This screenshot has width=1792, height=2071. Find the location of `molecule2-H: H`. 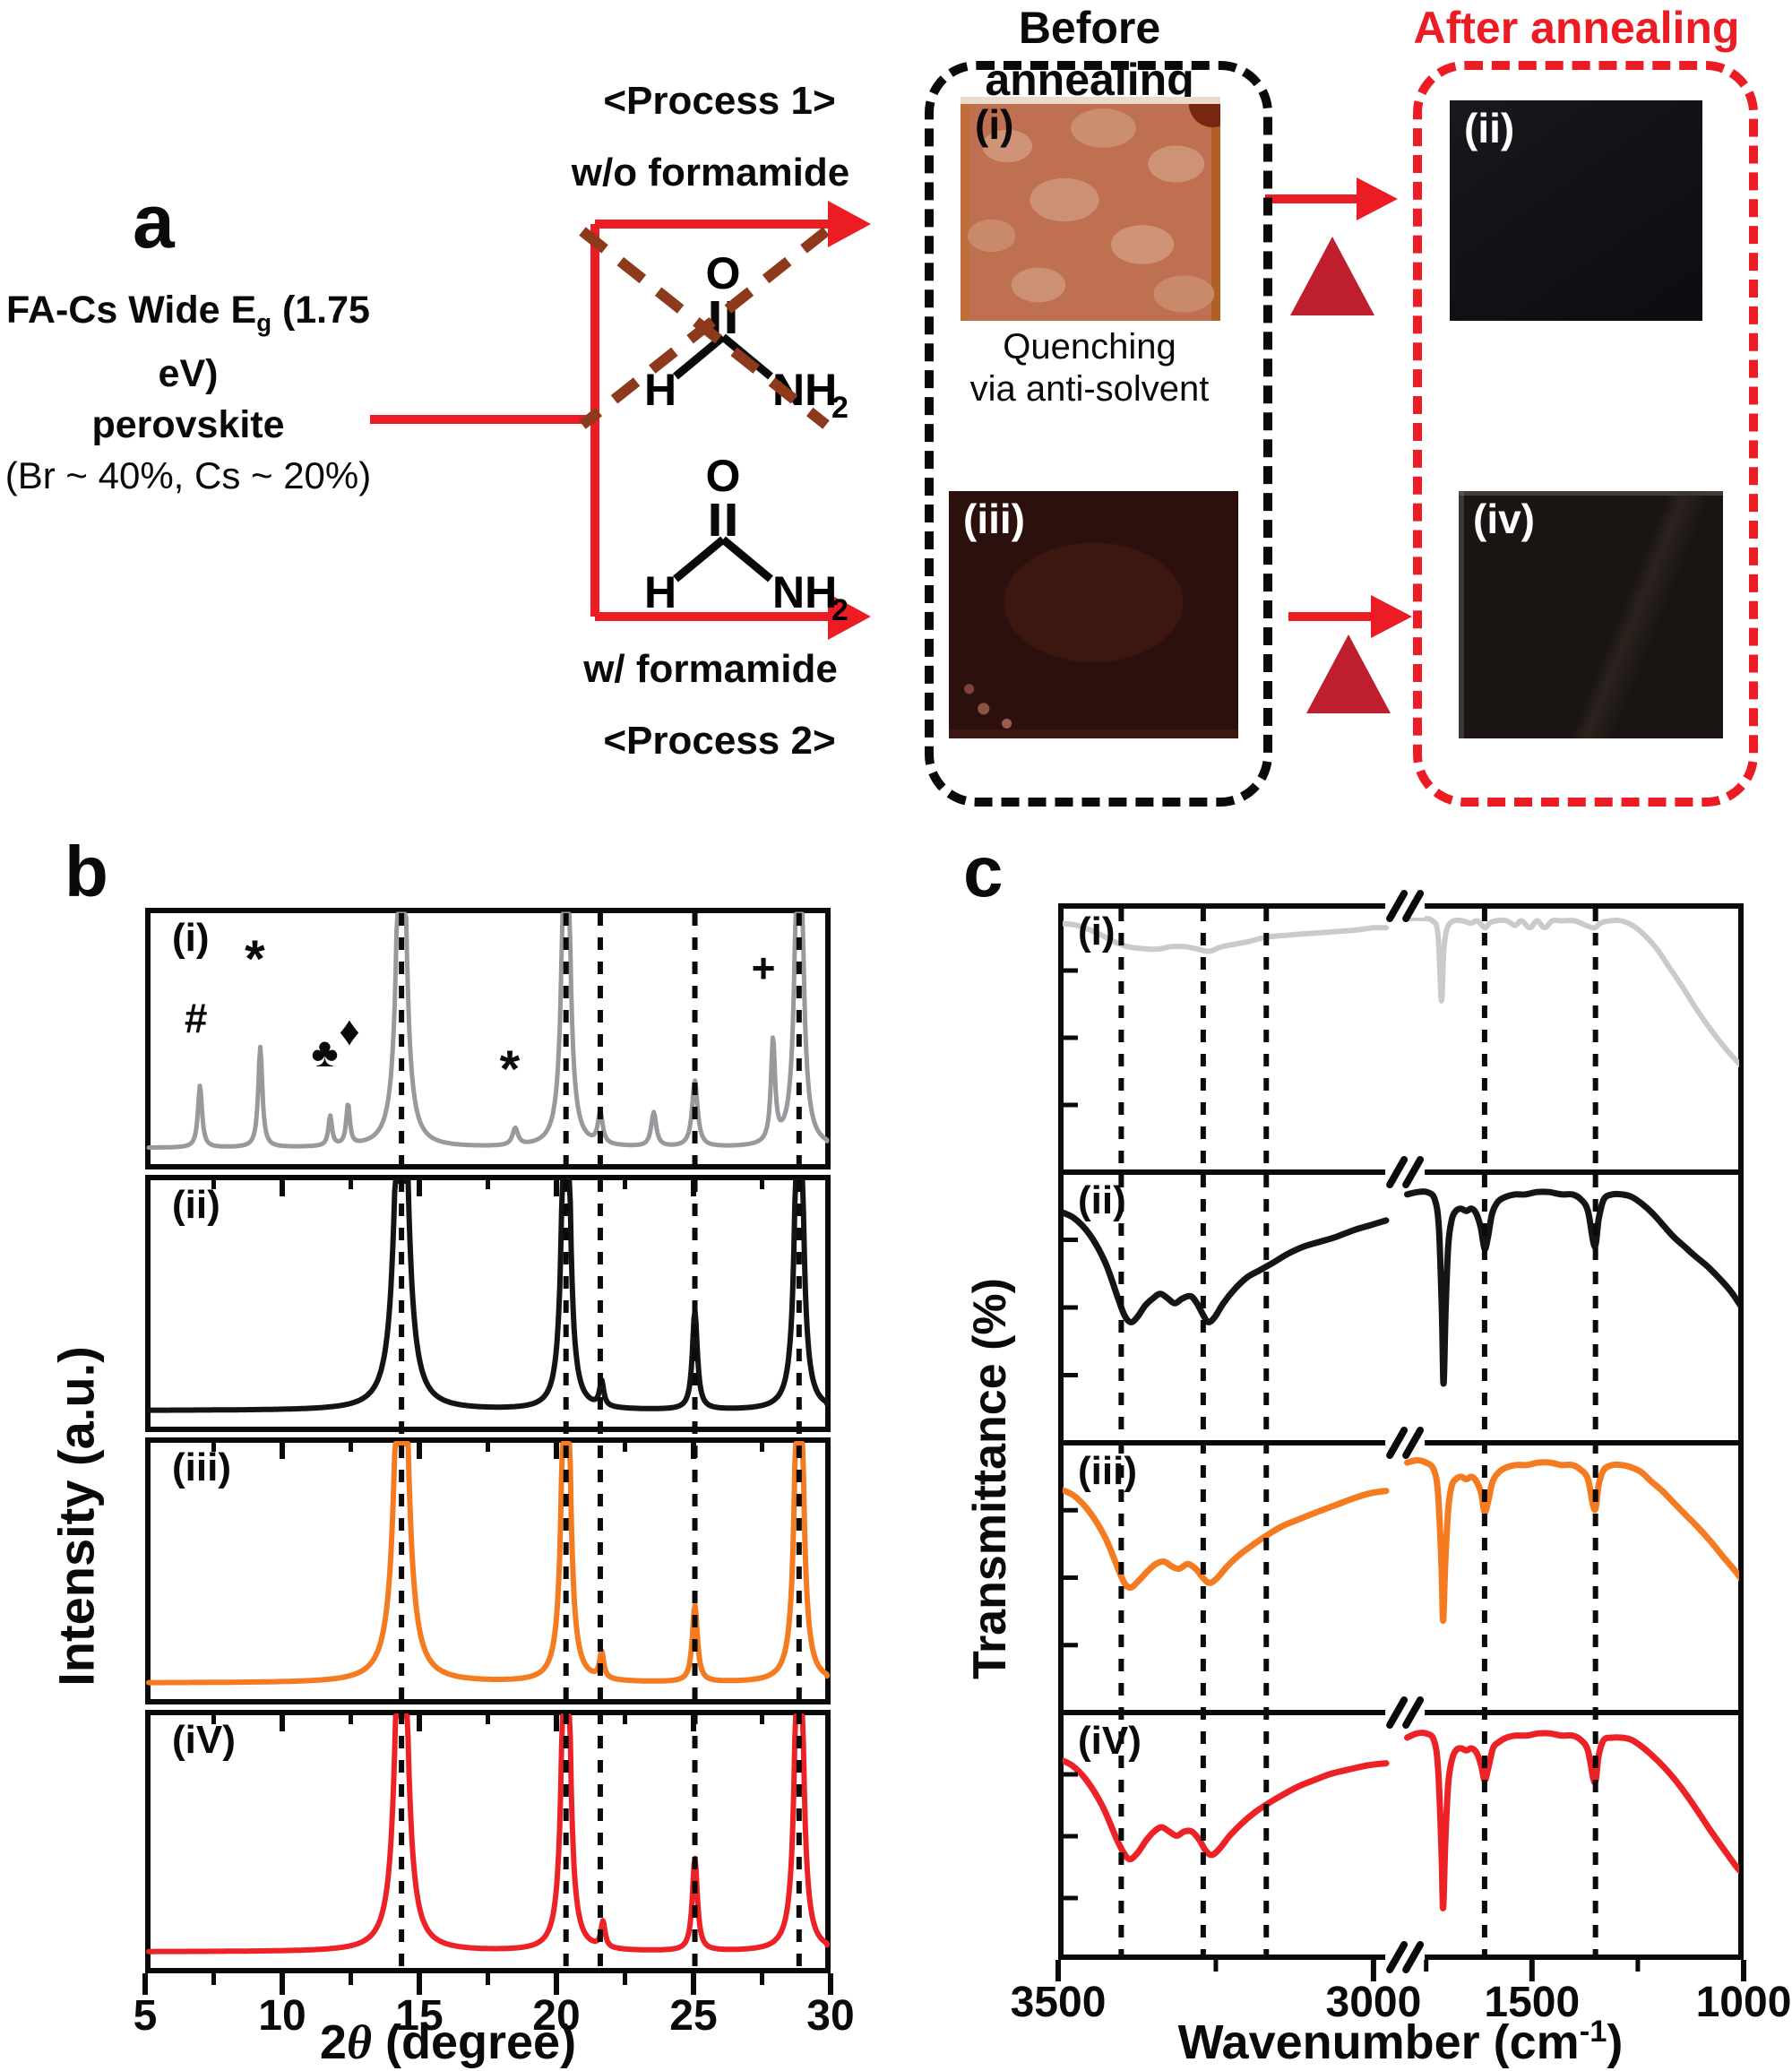

molecule2-H: H is located at coordinates (660, 592).